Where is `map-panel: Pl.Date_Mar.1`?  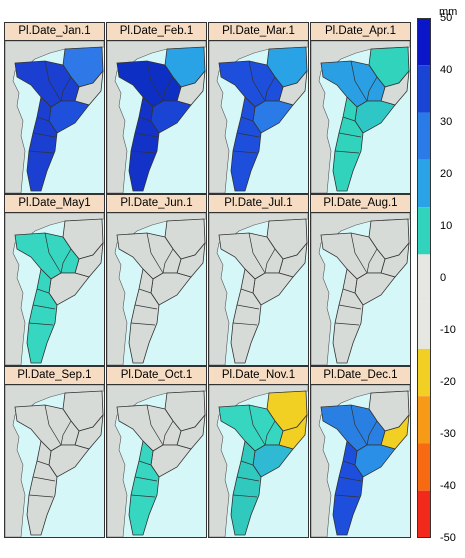 map-panel: Pl.Date_Mar.1 is located at coordinates (258, 108).